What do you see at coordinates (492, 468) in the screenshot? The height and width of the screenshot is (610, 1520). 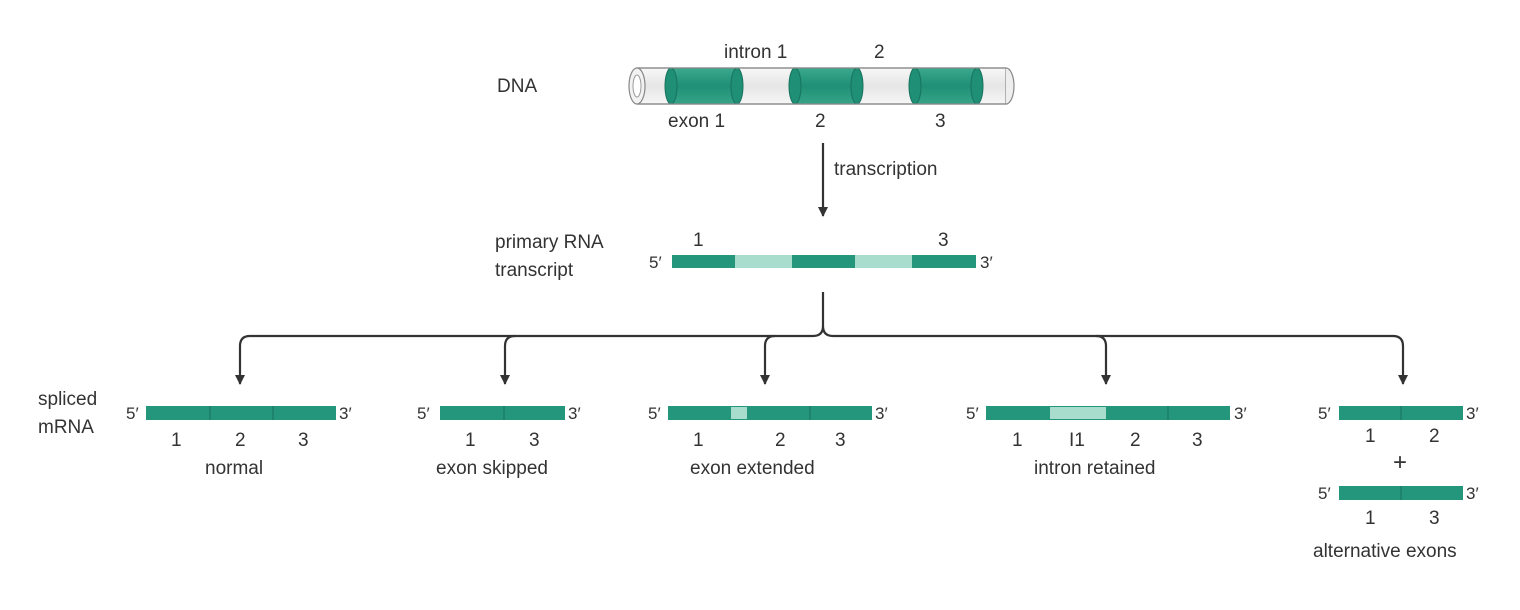 I see `v2-name: exon skipped` at bounding box center [492, 468].